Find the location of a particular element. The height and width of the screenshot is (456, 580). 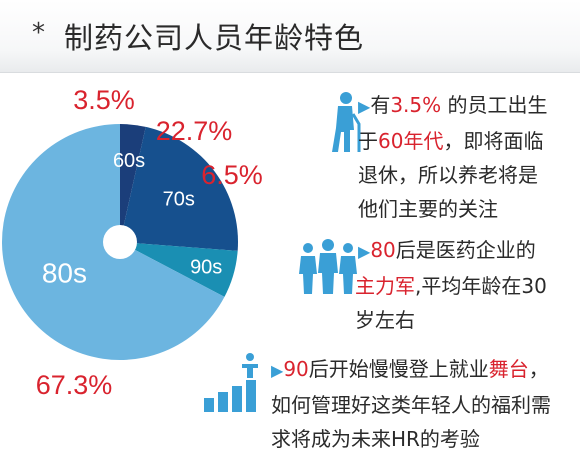

slice-value-label: 6.5% is located at coordinates (232, 175).